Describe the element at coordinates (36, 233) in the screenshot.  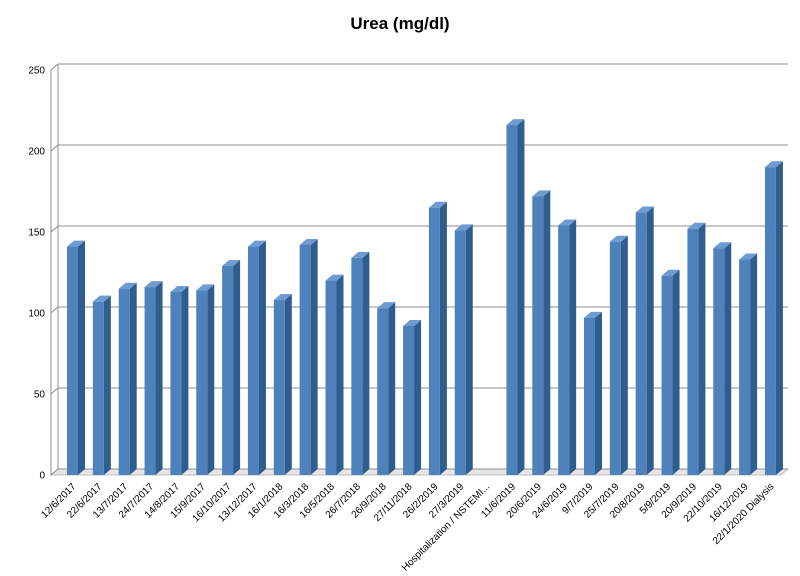
I see `y-tick-label: 150` at that location.